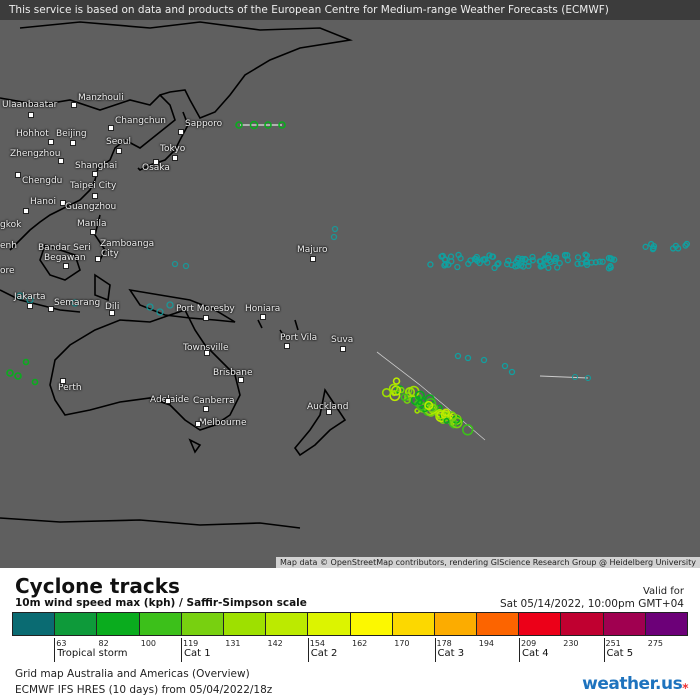 The height and width of the screenshot is (700, 700). I want to click on city-label: Seoul, so click(118, 142).